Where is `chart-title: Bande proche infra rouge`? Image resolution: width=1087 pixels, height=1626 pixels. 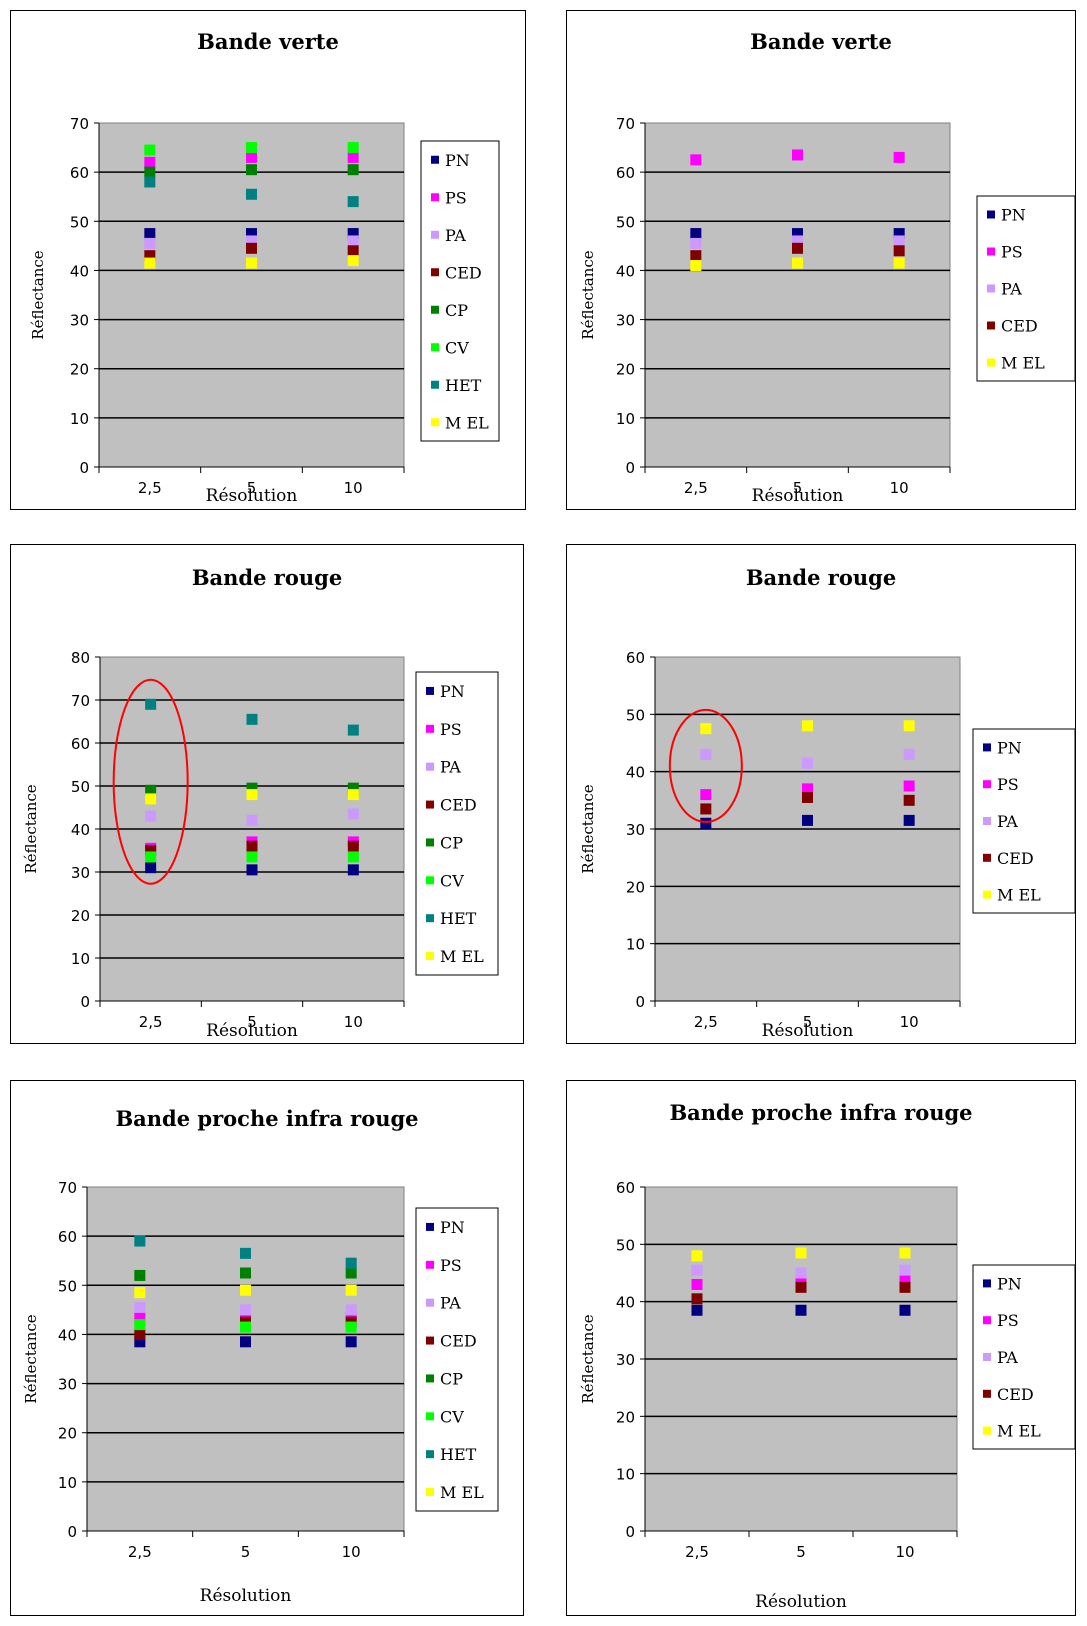
chart-title: Bande proche infra rouge is located at coordinates (266, 1118).